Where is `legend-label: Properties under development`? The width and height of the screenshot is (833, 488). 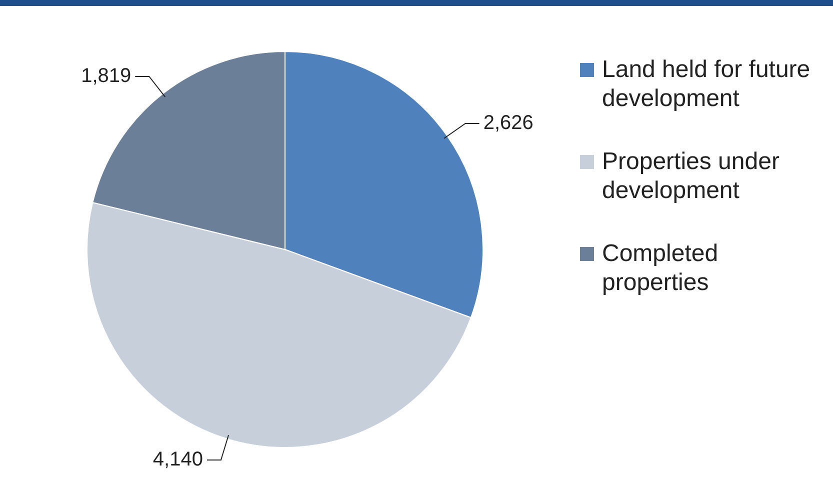 legend-label: Properties under development is located at coordinates (691, 176).